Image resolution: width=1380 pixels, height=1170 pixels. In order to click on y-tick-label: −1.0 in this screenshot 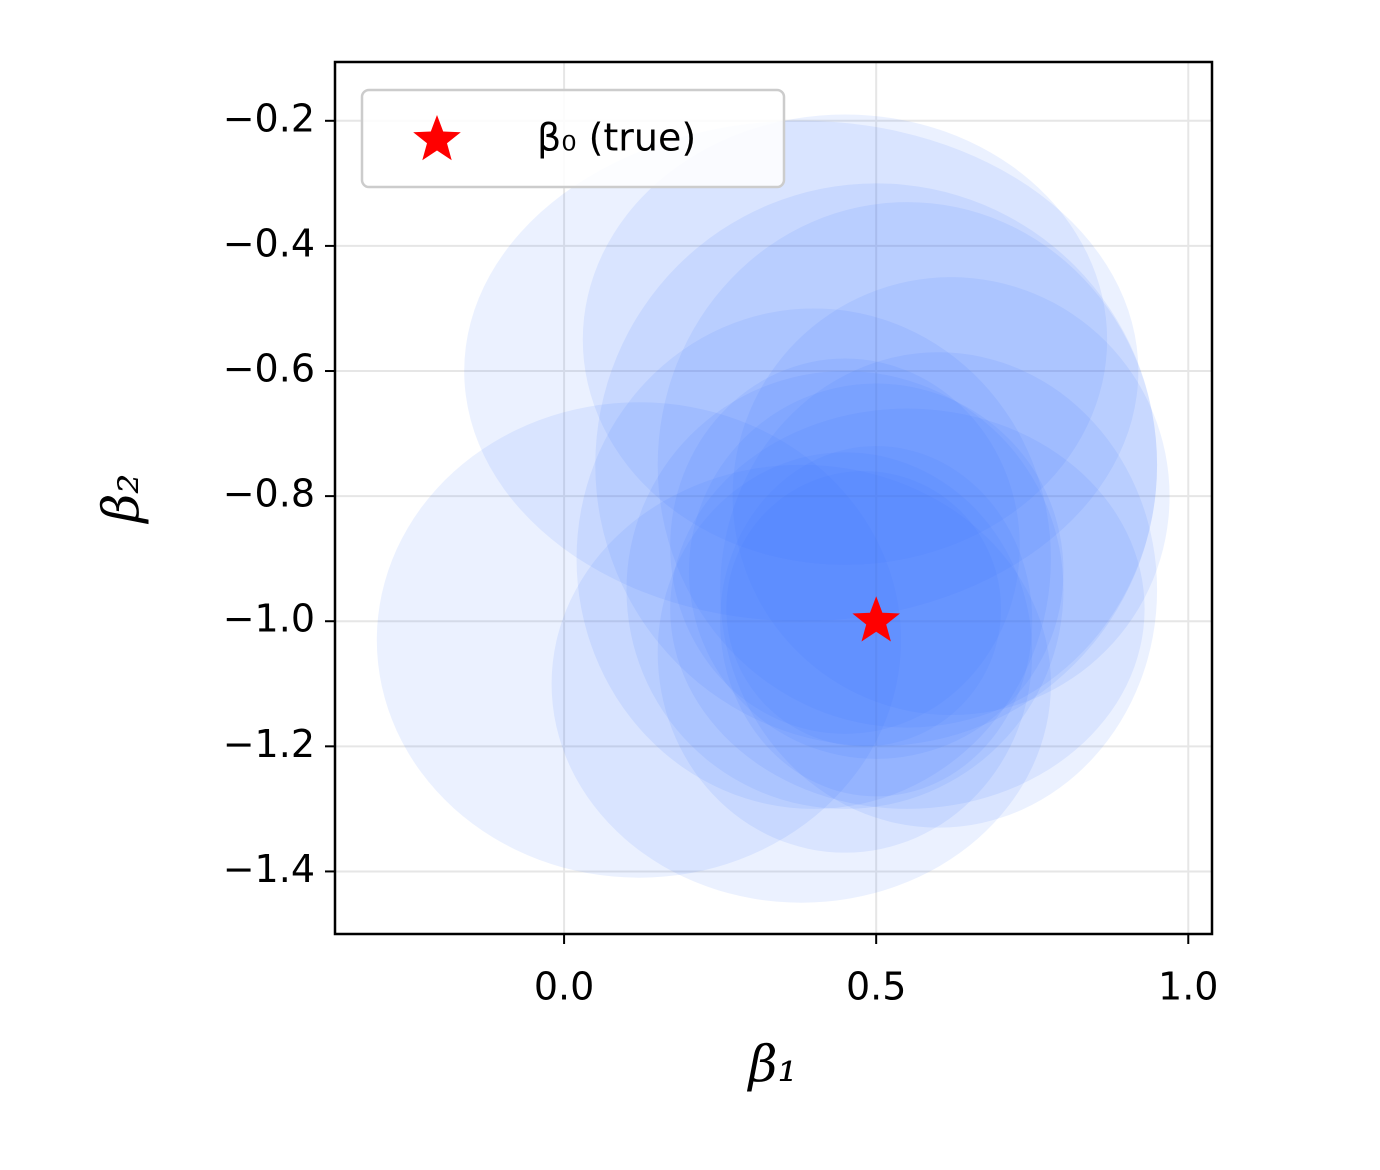, I will do `click(269, 619)`.